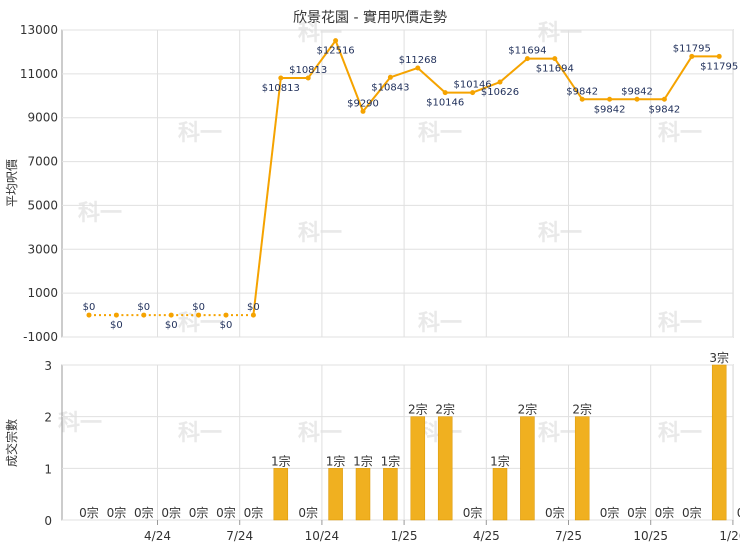 Image resolution: width=740 pixels, height=550 pixels. I want to click on volume-y-tick-label: 1, so click(48, 469).